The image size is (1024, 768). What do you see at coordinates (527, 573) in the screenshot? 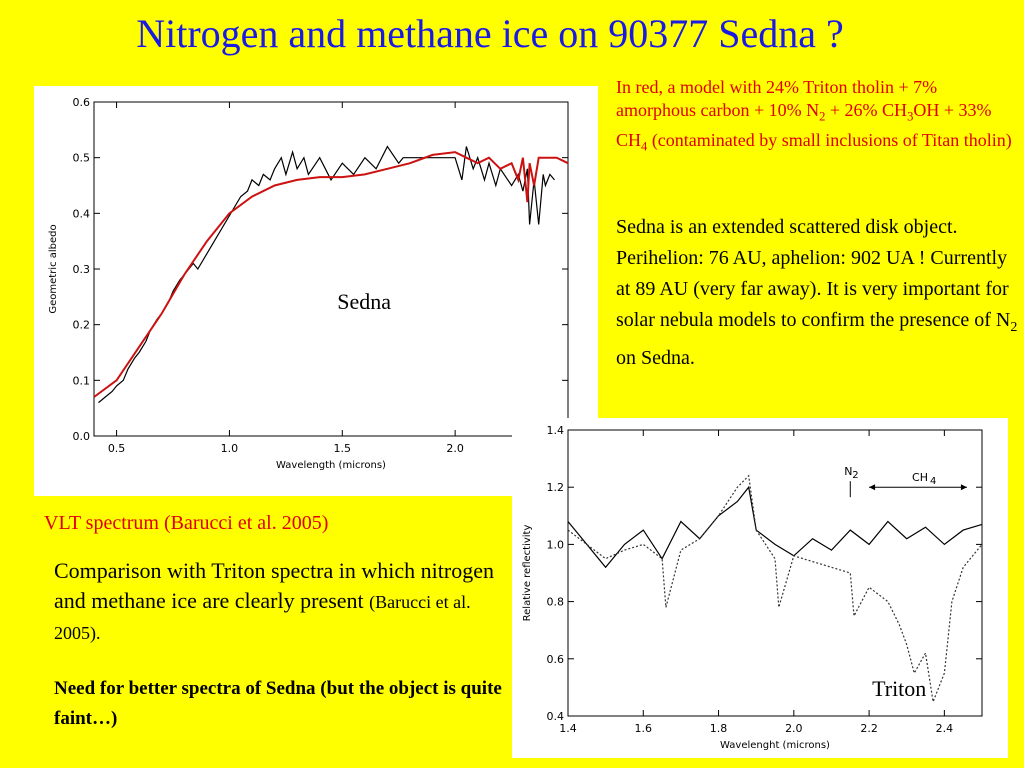
I see `y-axis-label: Relative reflectivity` at bounding box center [527, 573].